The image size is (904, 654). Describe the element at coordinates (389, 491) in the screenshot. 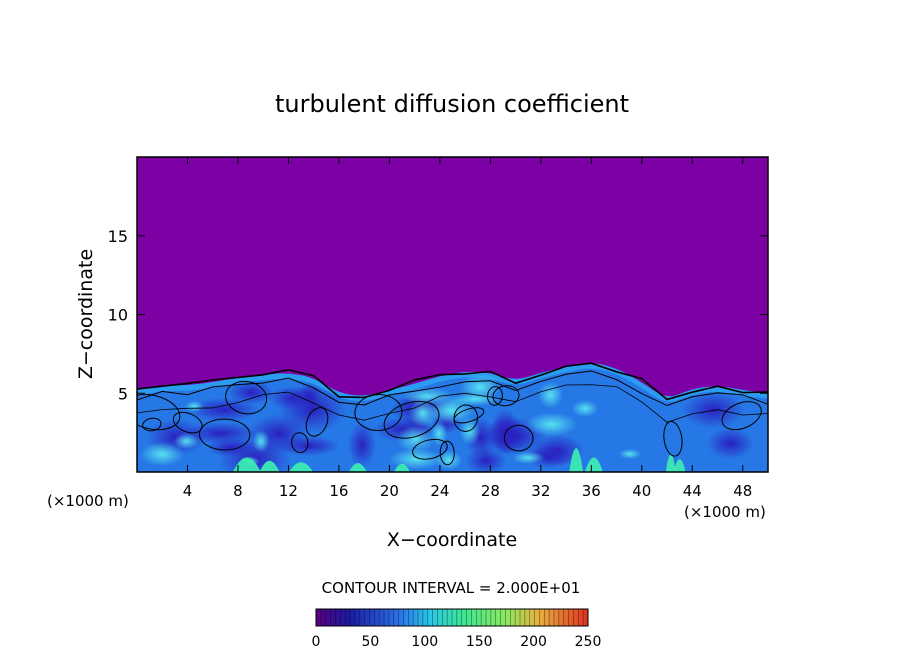

I see `x-tick-label: 20` at that location.